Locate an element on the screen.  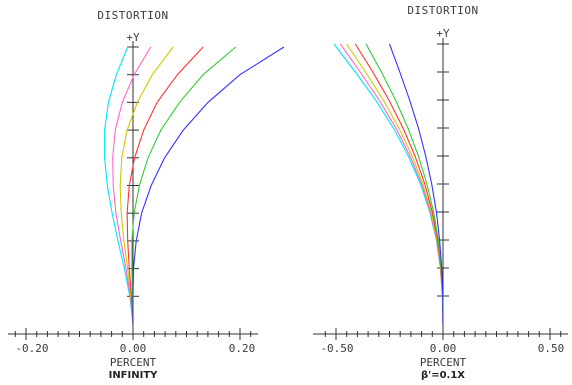
x-tick-label-right: 0.50 is located at coordinates (551, 348).